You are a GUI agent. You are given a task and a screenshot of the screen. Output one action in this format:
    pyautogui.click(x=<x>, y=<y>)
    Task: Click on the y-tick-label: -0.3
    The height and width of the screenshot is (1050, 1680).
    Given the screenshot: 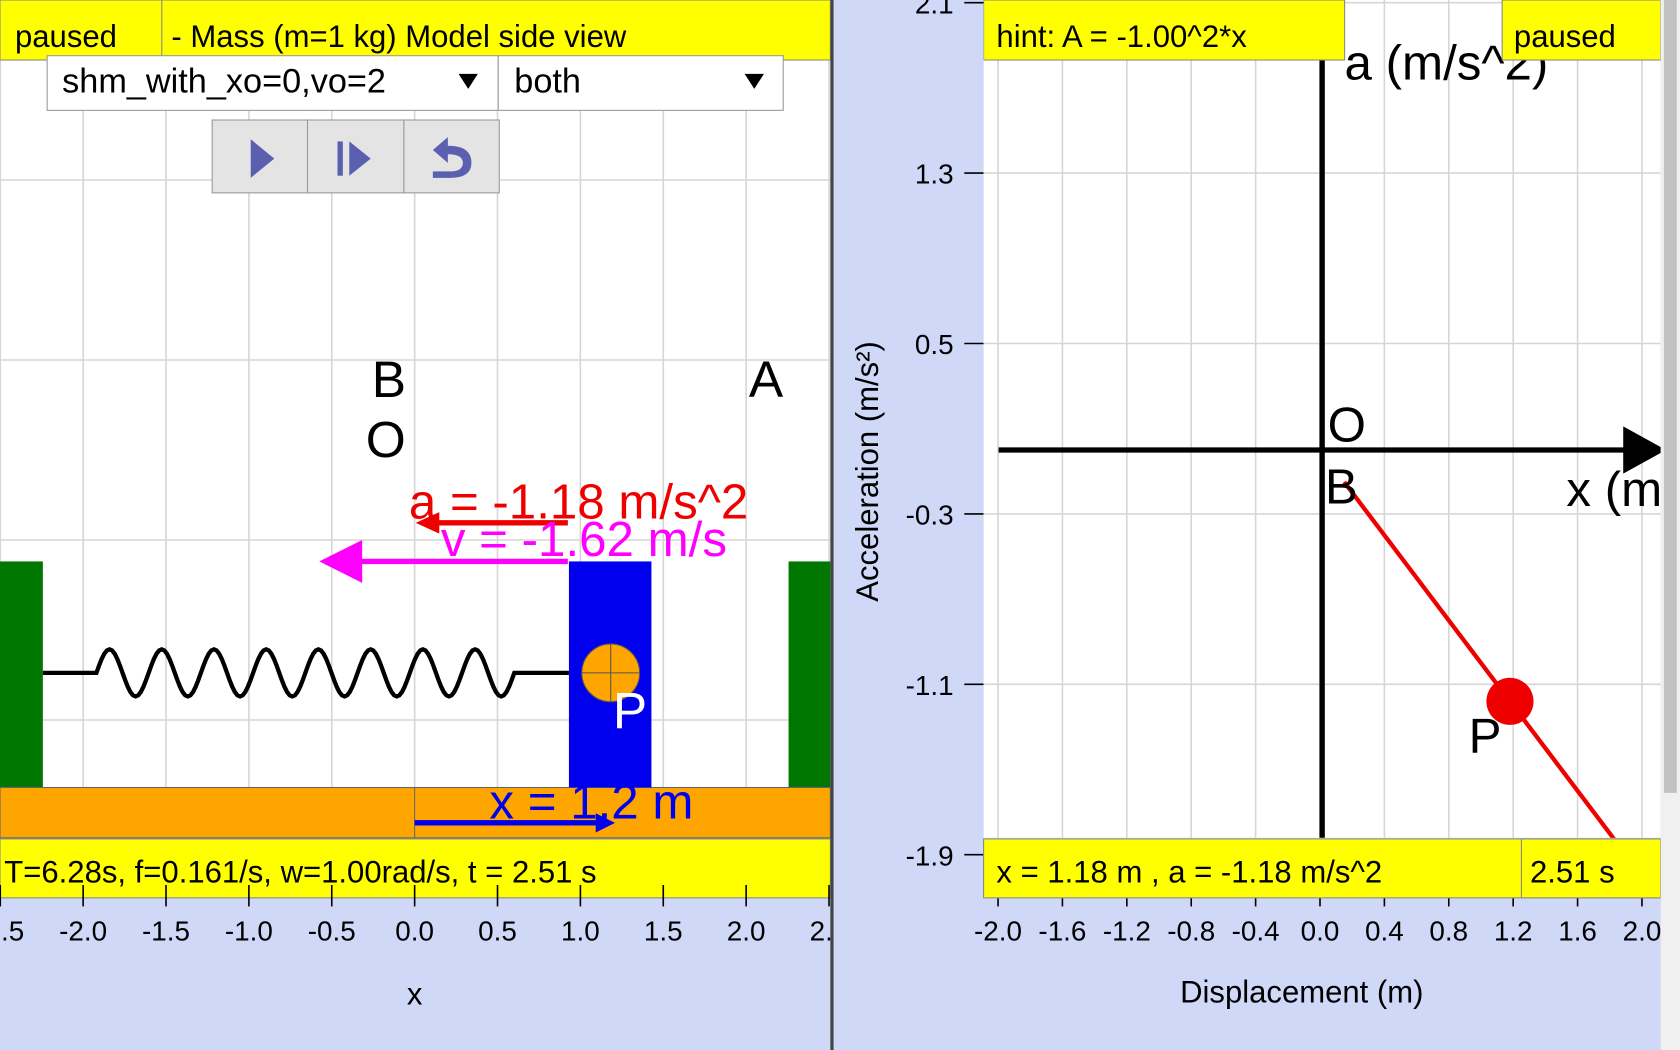 What is the action you would take?
    pyautogui.click(x=930, y=514)
    